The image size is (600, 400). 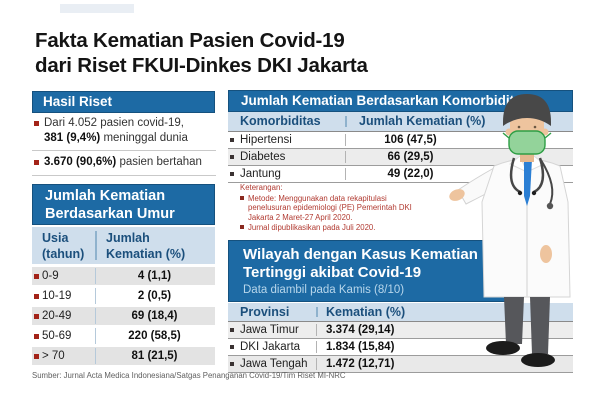 What do you see at coordinates (332, 272) in the screenshot?
I see `wilayah-title-line2: Tertinggi akibat Covid-19` at bounding box center [332, 272].